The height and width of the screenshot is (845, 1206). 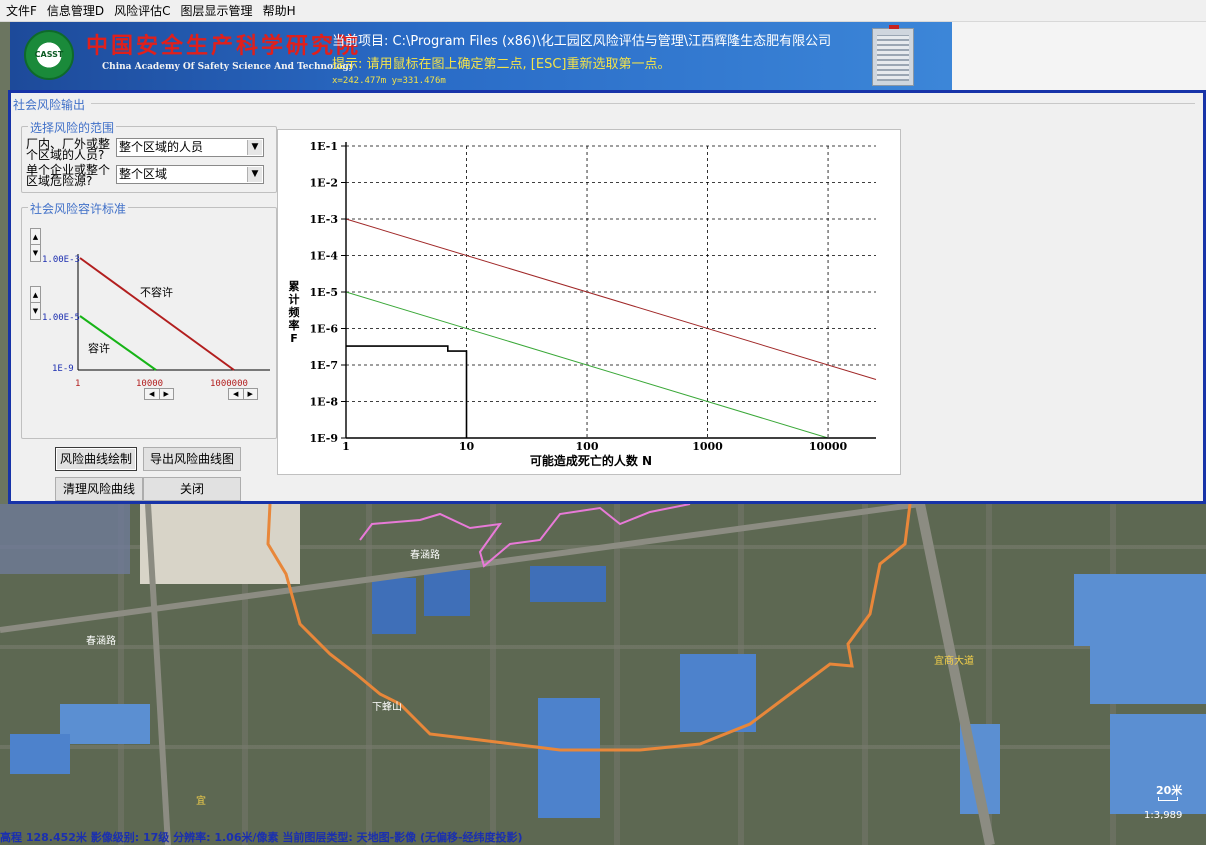 I want to click on y-axis-label-char: 计, so click(x=294, y=299).